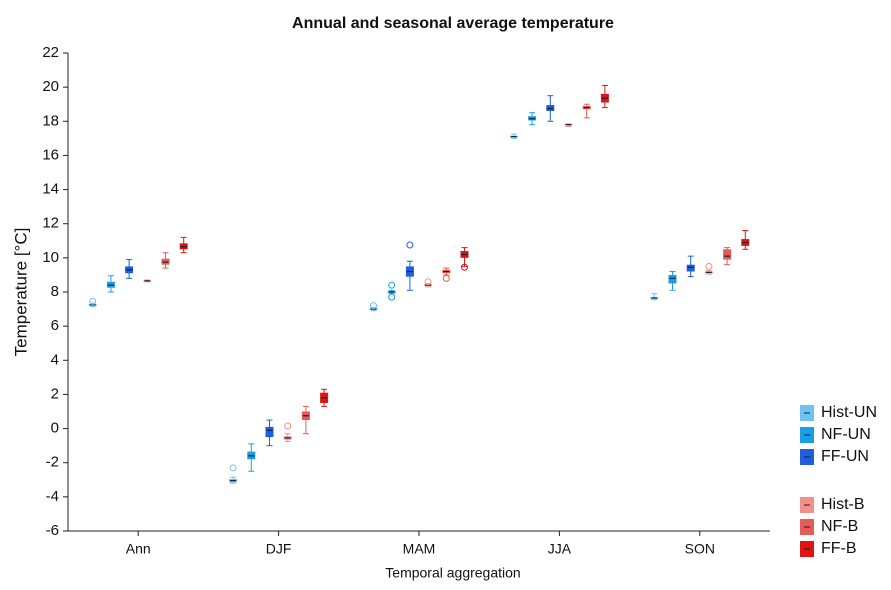  Describe the element at coordinates (843, 504) in the screenshot. I see `legend-label: Hist-B` at that location.